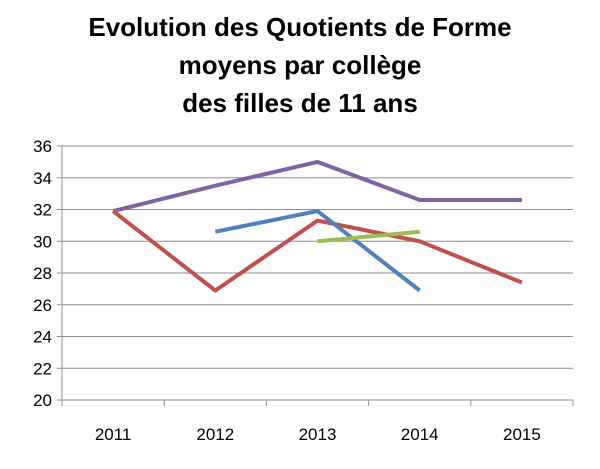  Describe the element at coordinates (42, 210) in the screenshot. I see `y-tick-label: 32` at that location.